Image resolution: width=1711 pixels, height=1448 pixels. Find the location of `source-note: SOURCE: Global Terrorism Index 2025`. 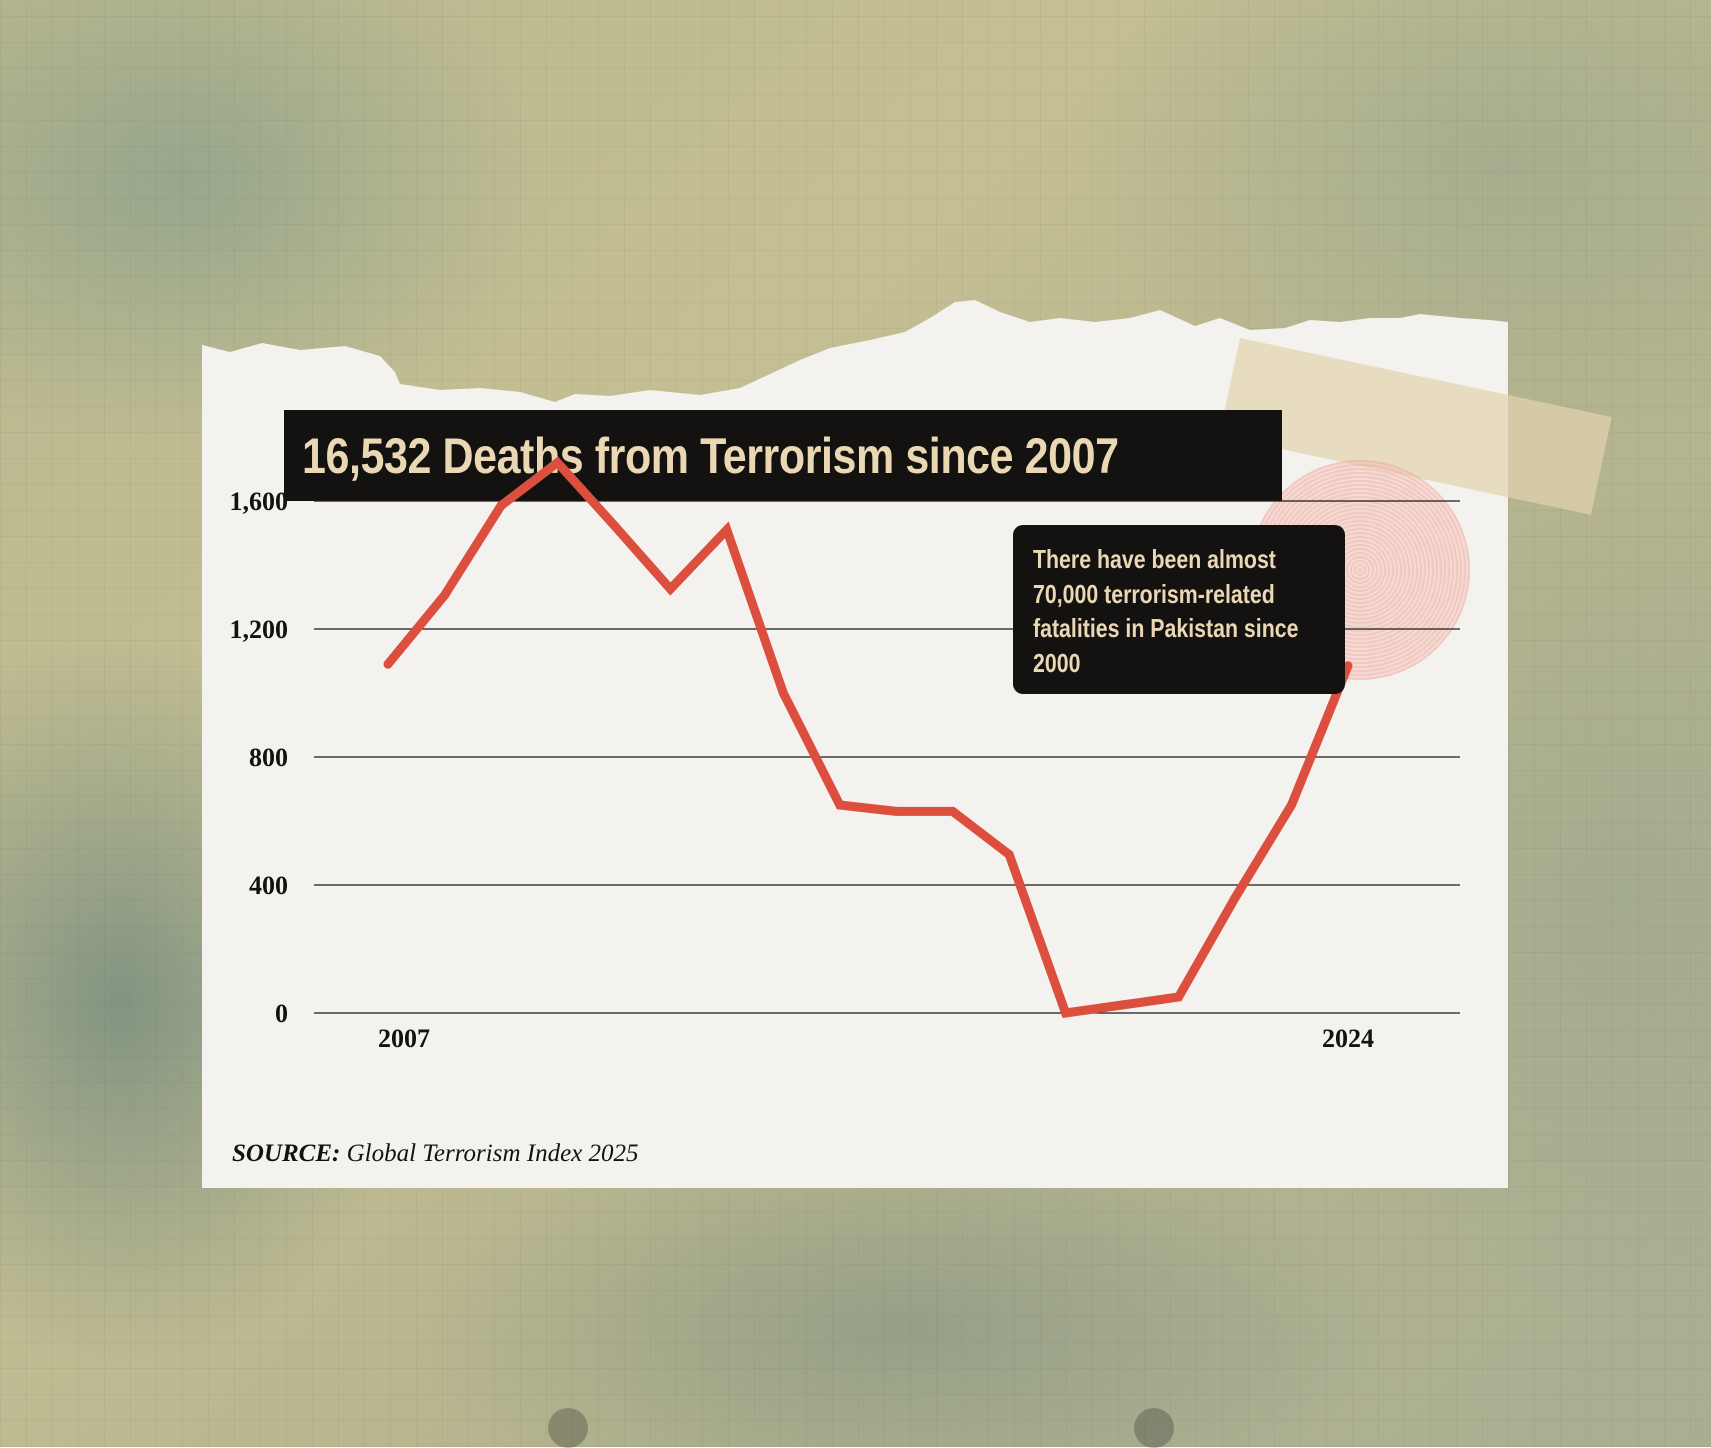

source-note: SOURCE: Global Terrorism Index 2025 is located at coordinates (435, 1154).